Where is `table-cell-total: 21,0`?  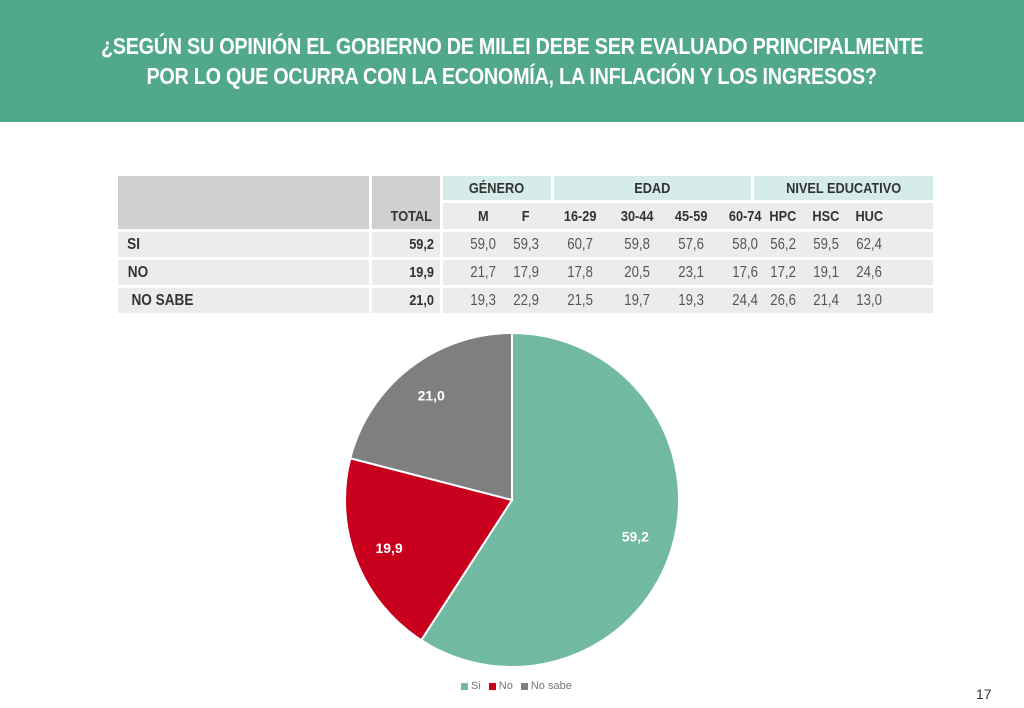 table-cell-total: 21,0 is located at coordinates (404, 300).